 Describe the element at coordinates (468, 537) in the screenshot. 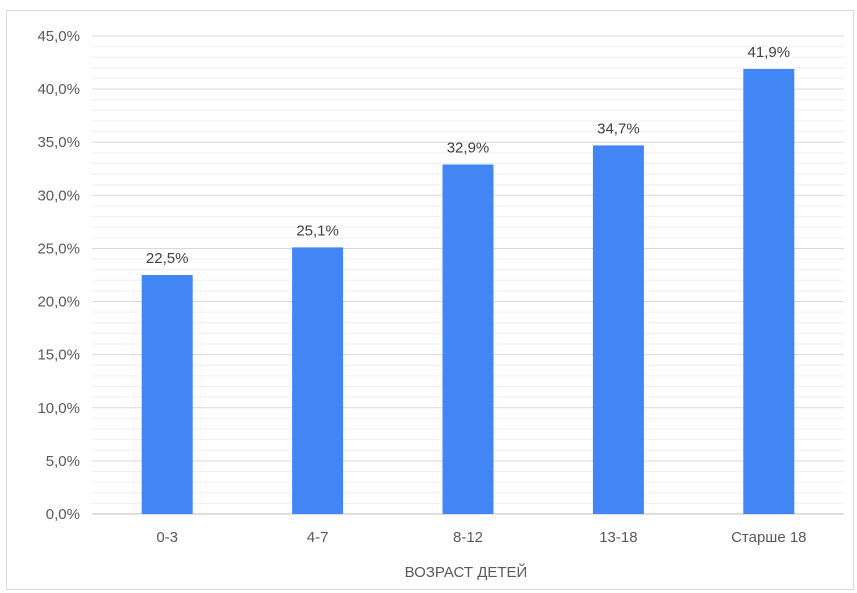

I see `category-label: 8-12` at that location.